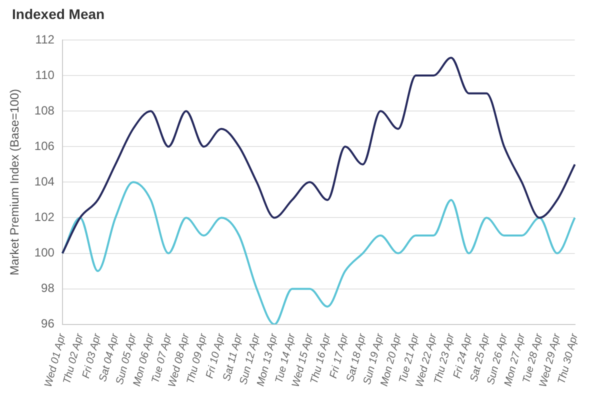 The width and height of the screenshot is (590, 394). What do you see at coordinates (45, 75) in the screenshot?
I see `y-tick-label: 110` at bounding box center [45, 75].